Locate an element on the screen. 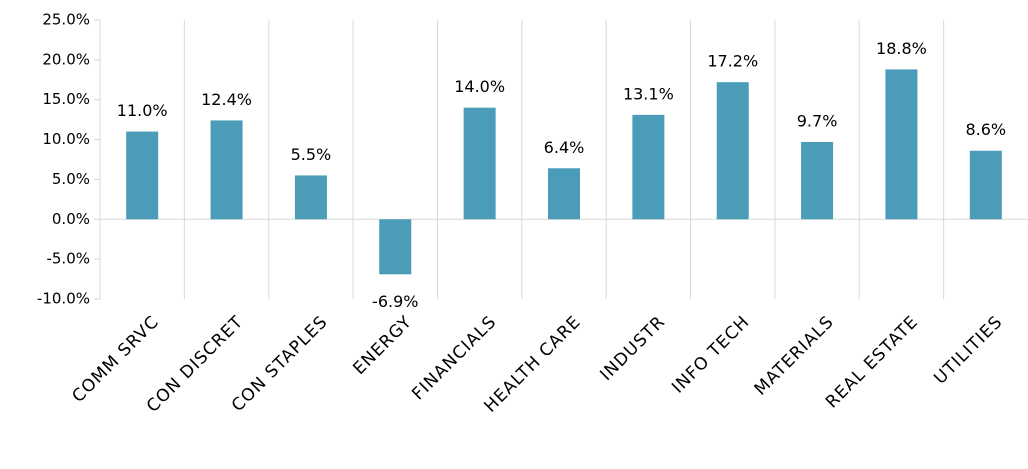  data-label: 11.0% is located at coordinates (142, 110).